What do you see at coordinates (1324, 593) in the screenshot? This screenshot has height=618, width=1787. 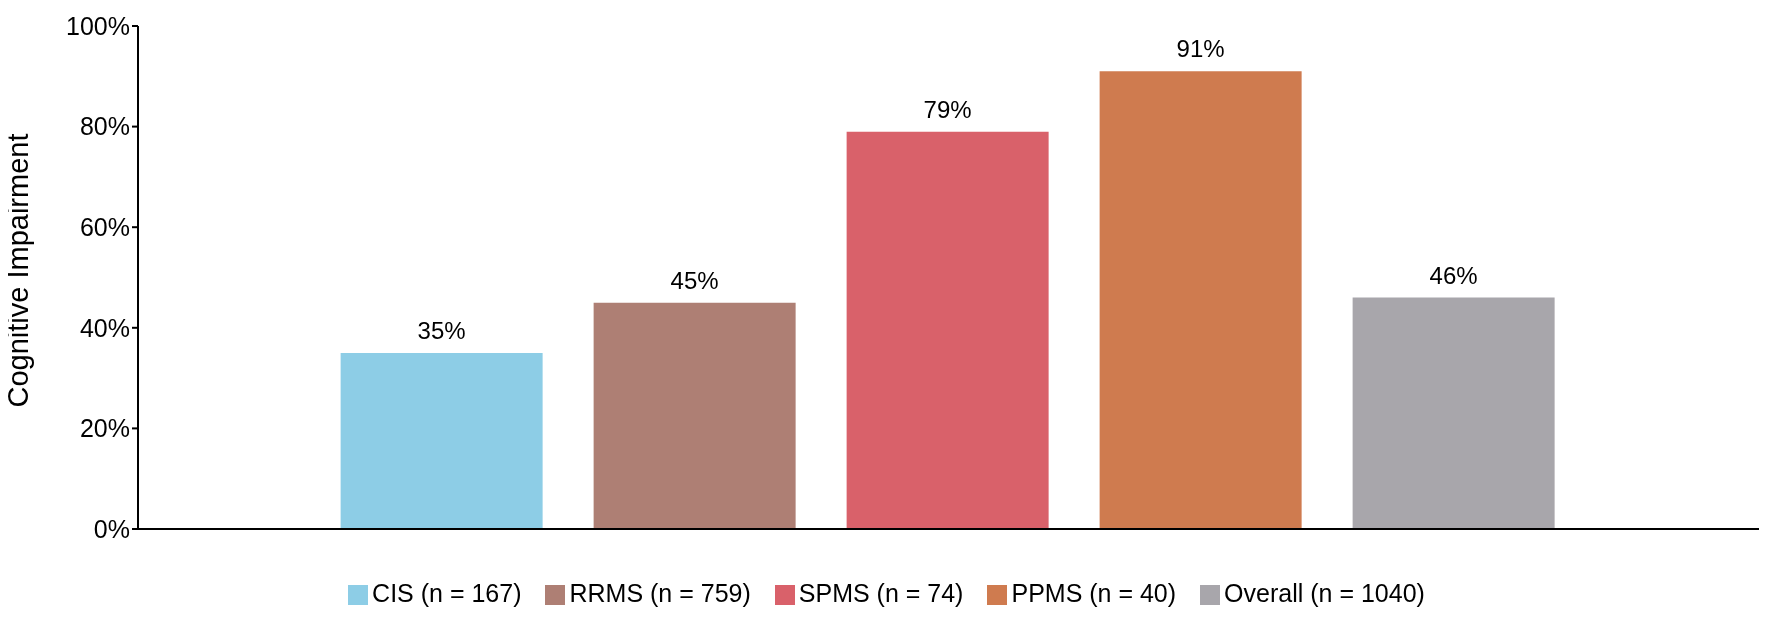 I see `legend-label: Overall (n = 1040)` at bounding box center [1324, 593].